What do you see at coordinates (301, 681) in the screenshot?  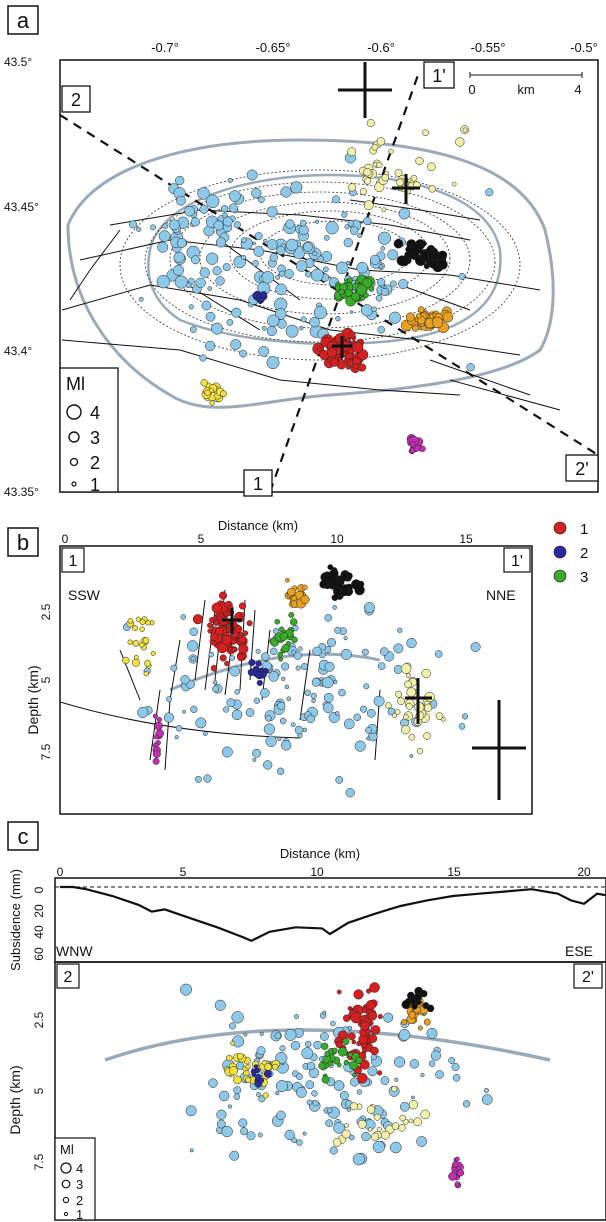 I see `panel-b-events` at bounding box center [301, 681].